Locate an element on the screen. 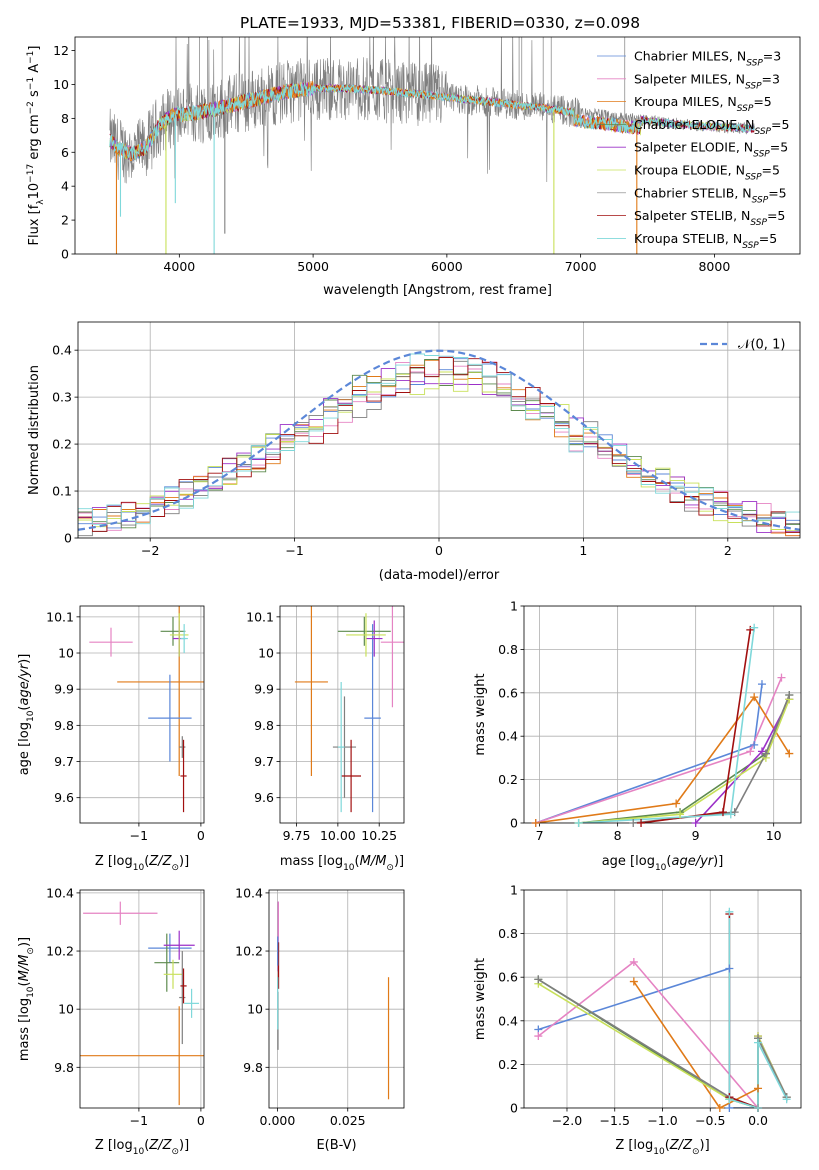 Image resolution: width=819 pixels, height=1170 pixels. legend-entry: Chabrier STELIB, NSSP=5 is located at coordinates (710, 195).